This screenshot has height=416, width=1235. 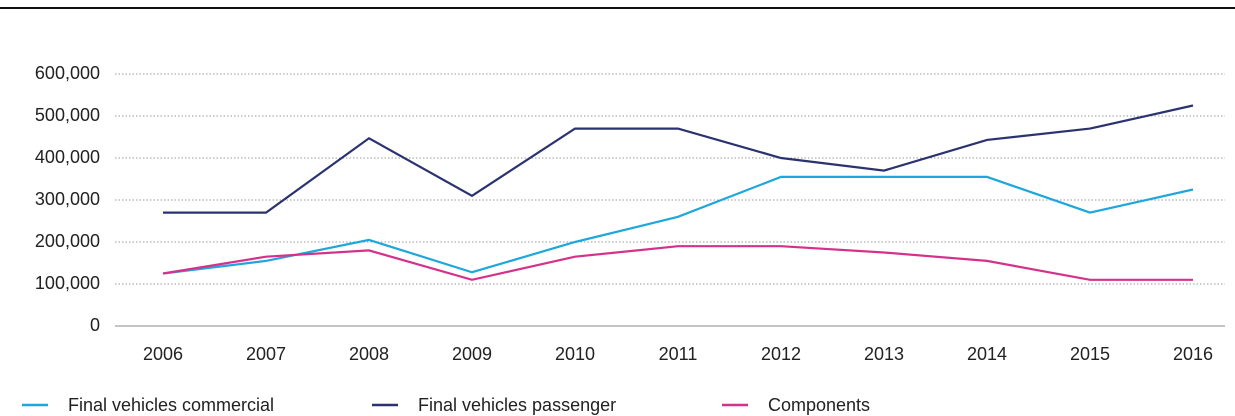 What do you see at coordinates (266, 354) in the screenshot?
I see `x-tick-label: 2007` at bounding box center [266, 354].